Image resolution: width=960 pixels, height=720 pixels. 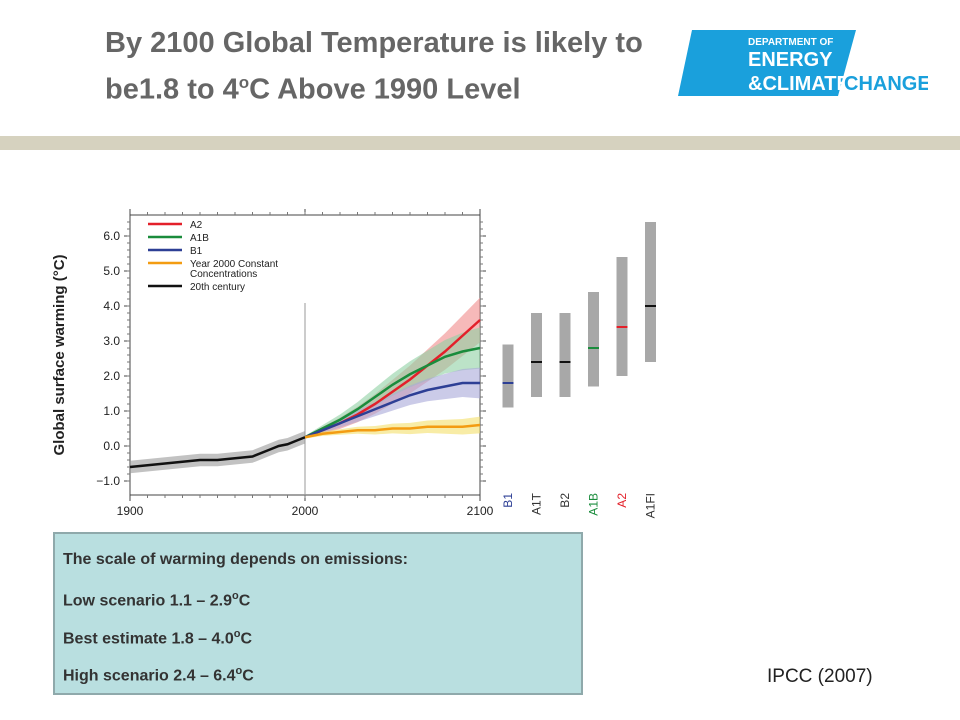 What do you see at coordinates (820, 676) in the screenshot?
I see `source-citation: IPCC (2007)` at bounding box center [820, 676].